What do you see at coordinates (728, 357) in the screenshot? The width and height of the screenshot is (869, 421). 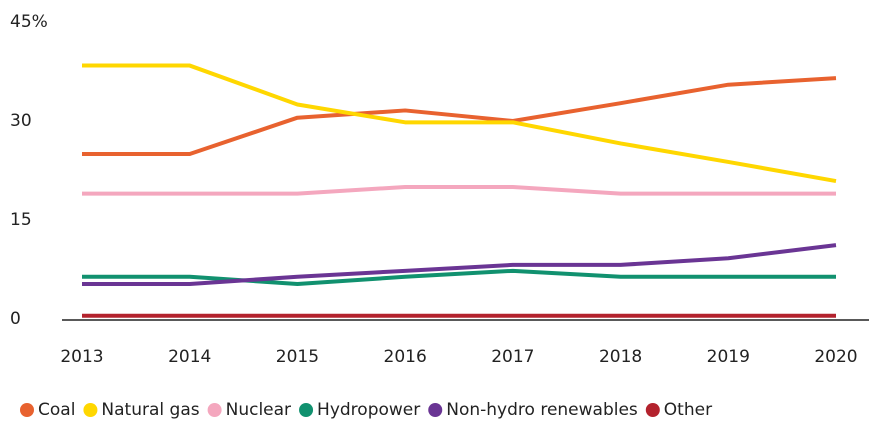 I see `x-tick-label: 2019` at bounding box center [728, 357].